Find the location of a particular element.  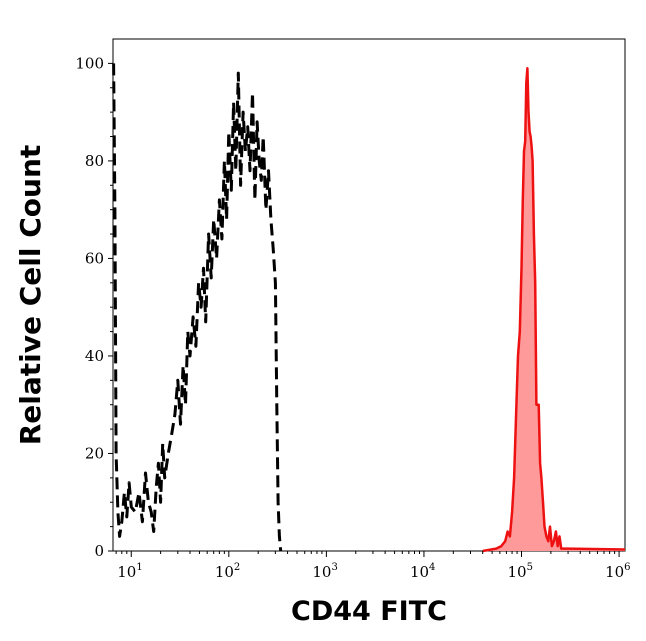

y-tick-label: 60 is located at coordinates (94, 258).